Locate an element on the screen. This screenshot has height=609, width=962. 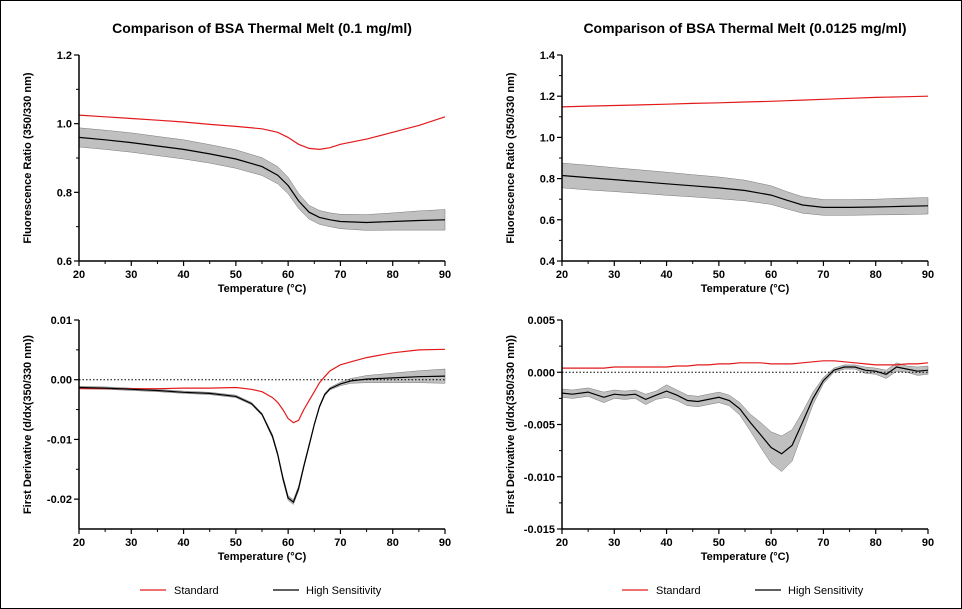
y-tick-label: 0.01 is located at coordinates (61, 321).